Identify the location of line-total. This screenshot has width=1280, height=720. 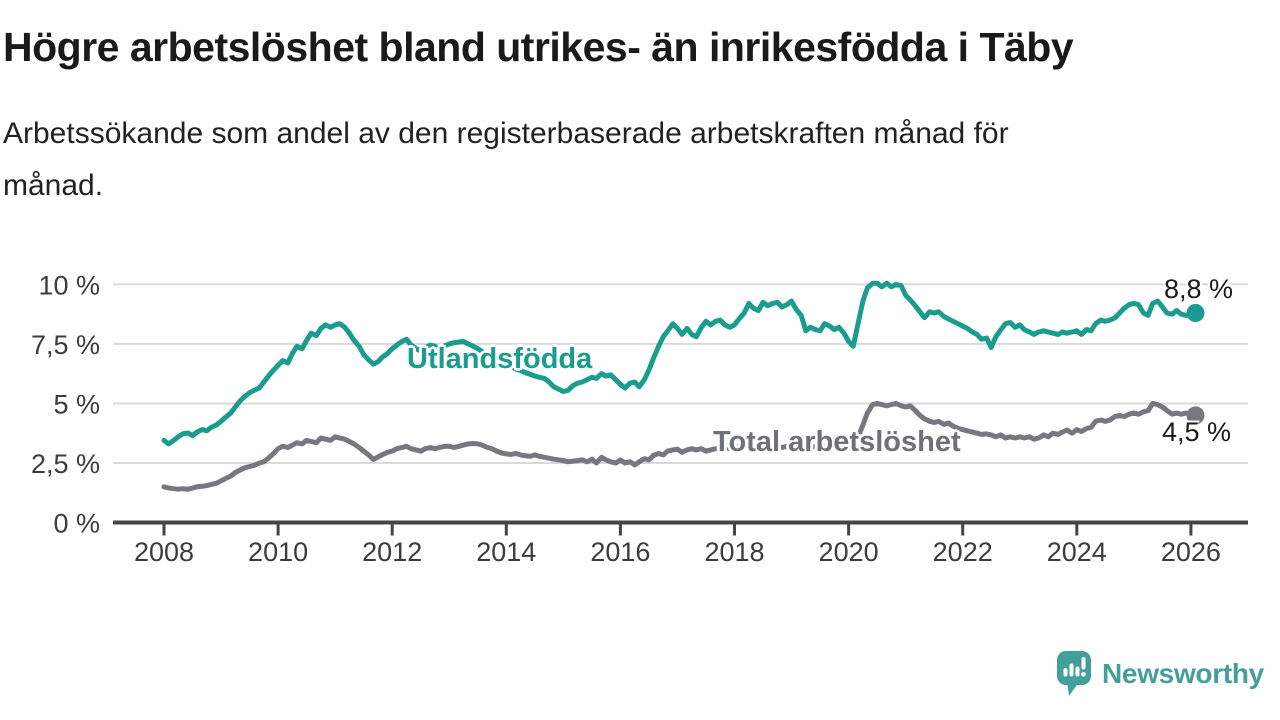
(679, 446).